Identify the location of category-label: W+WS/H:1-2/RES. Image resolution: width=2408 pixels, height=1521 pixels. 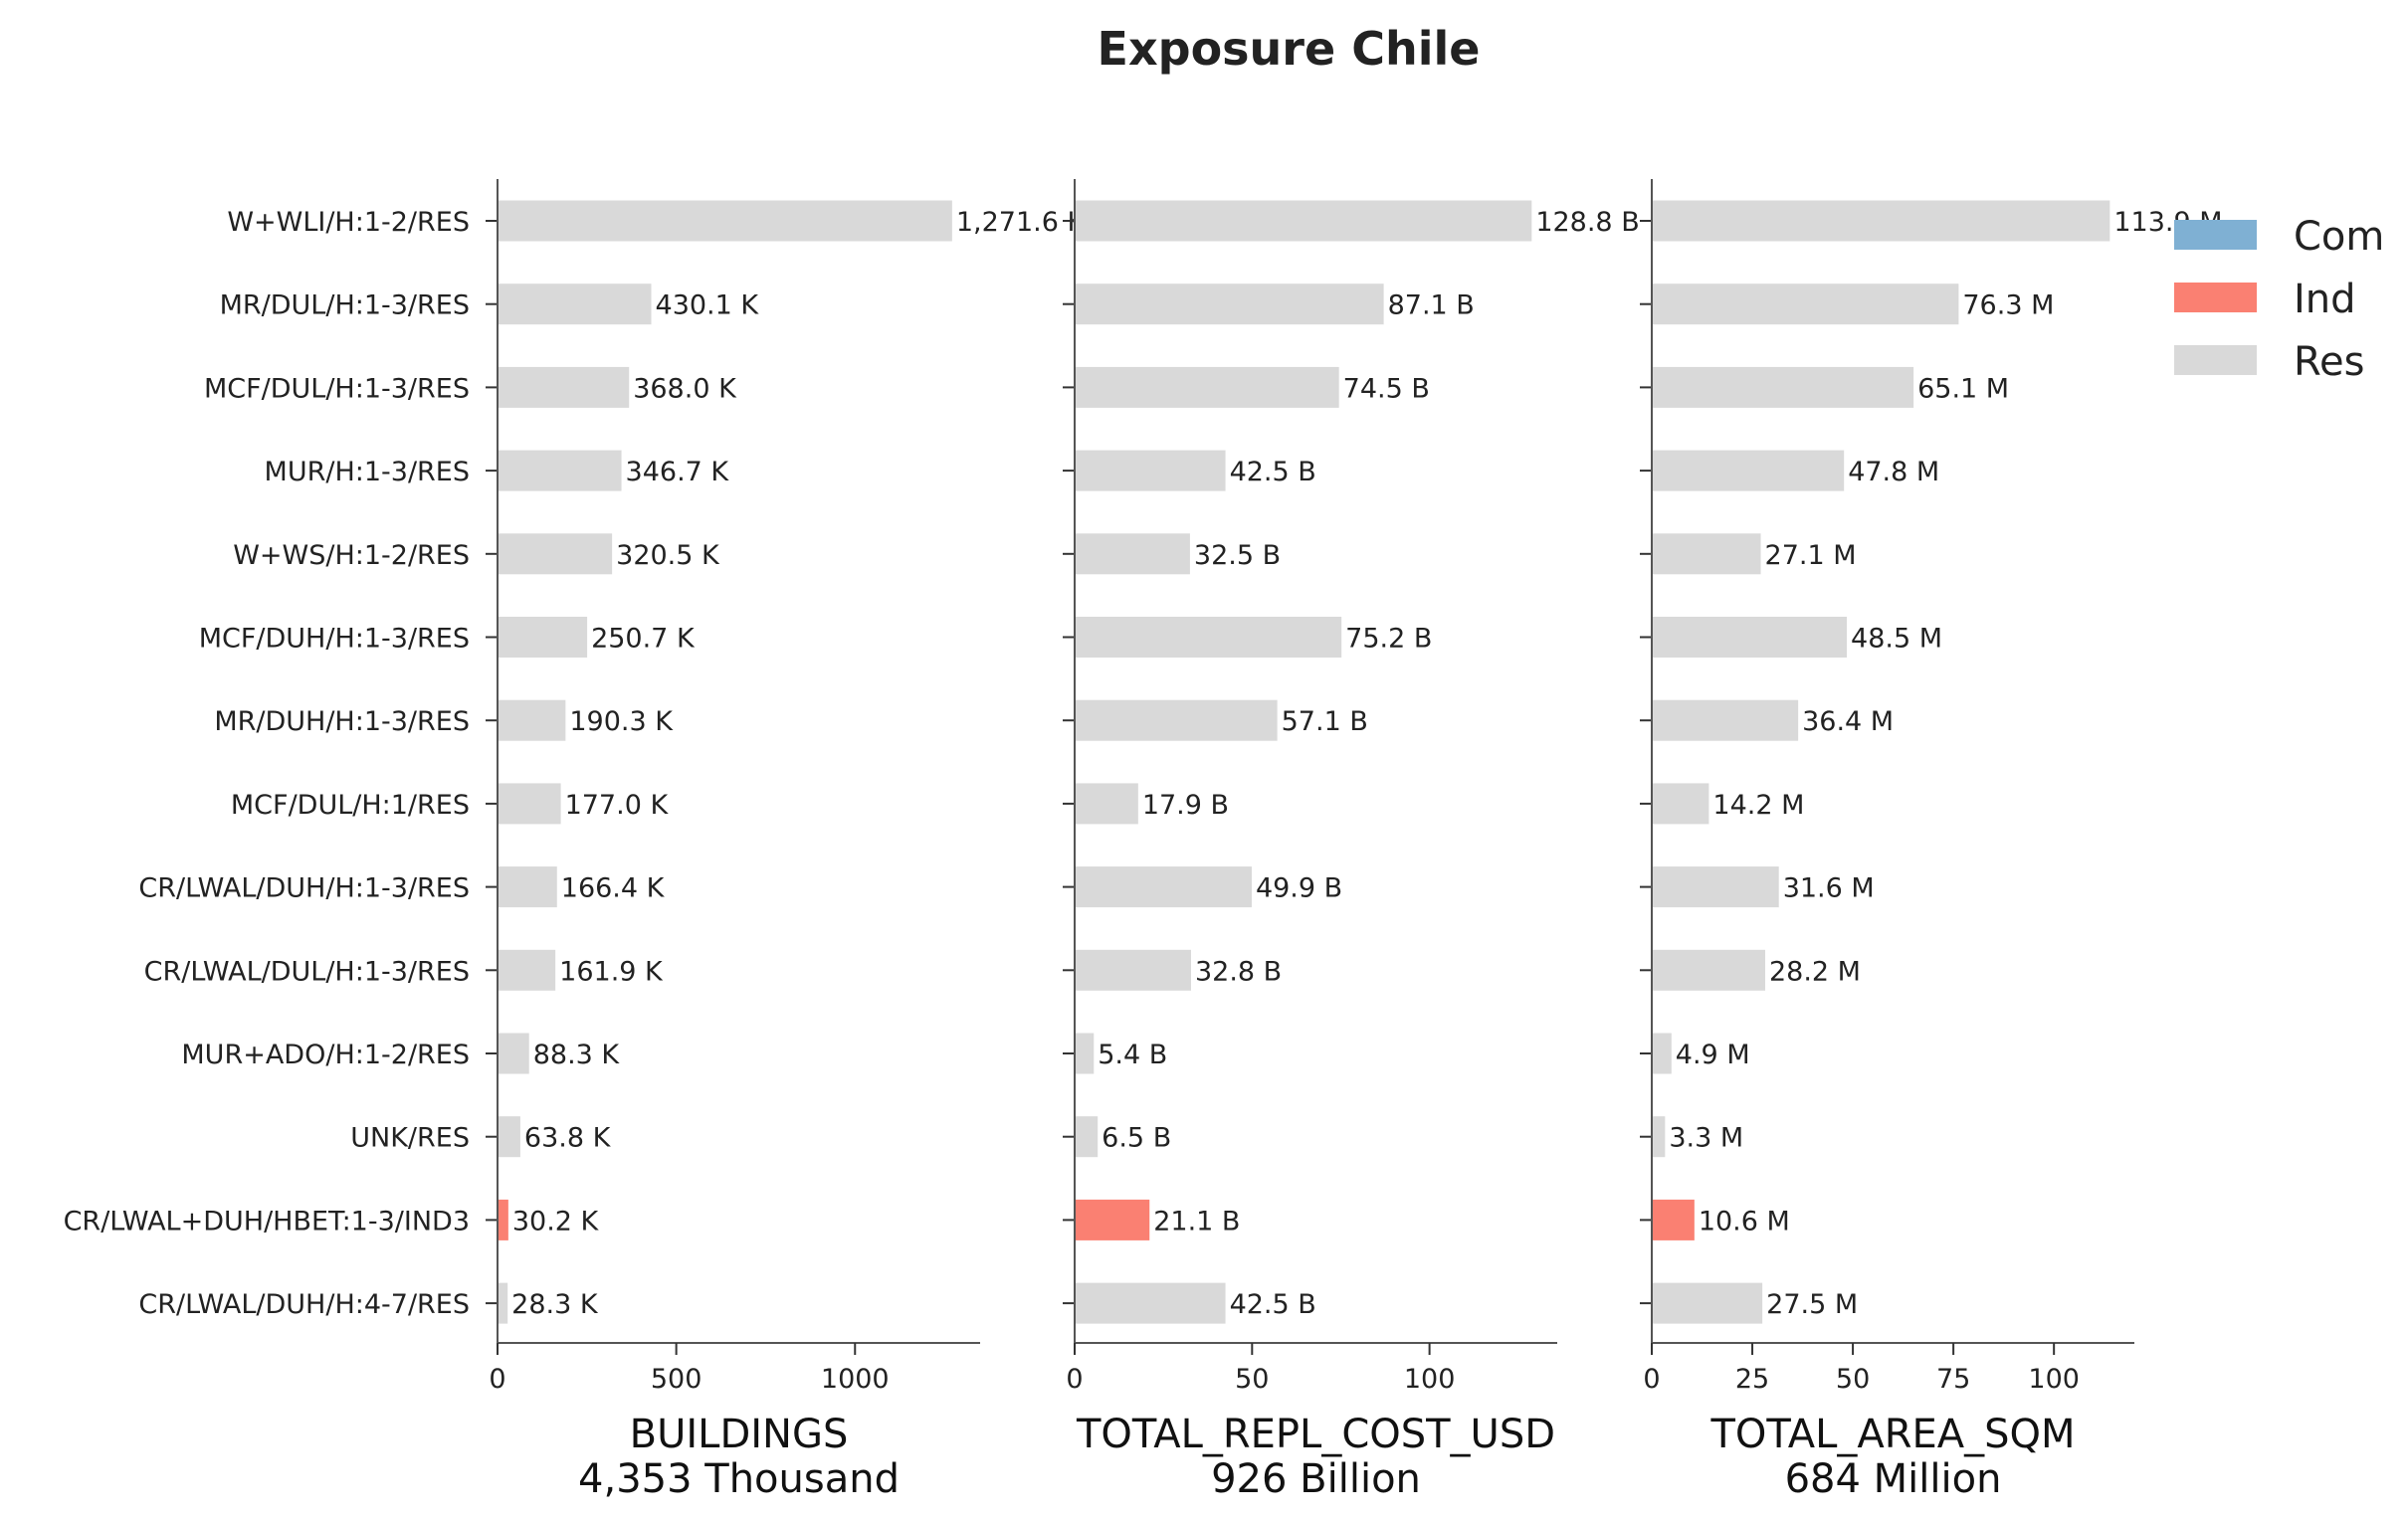
(351, 556).